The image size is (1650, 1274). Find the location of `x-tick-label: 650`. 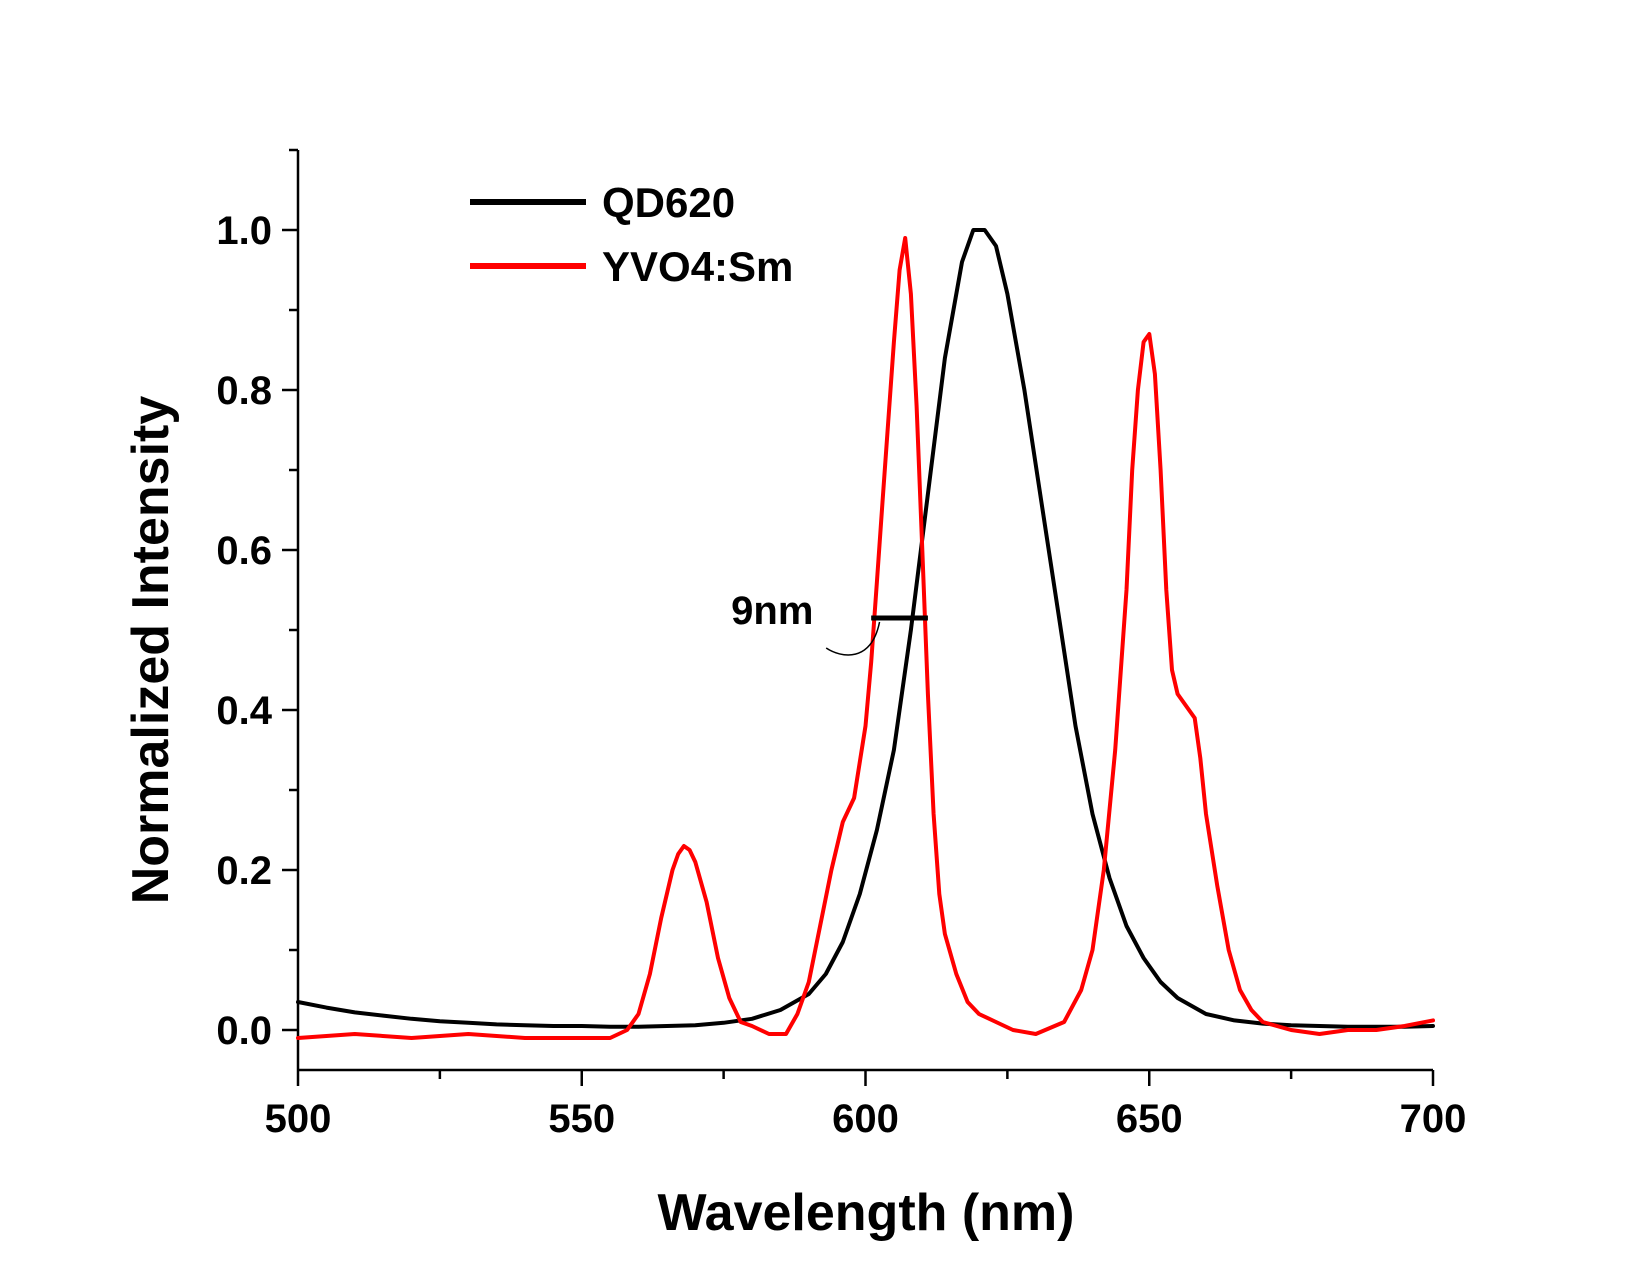

x-tick-label: 650 is located at coordinates (1149, 1119).